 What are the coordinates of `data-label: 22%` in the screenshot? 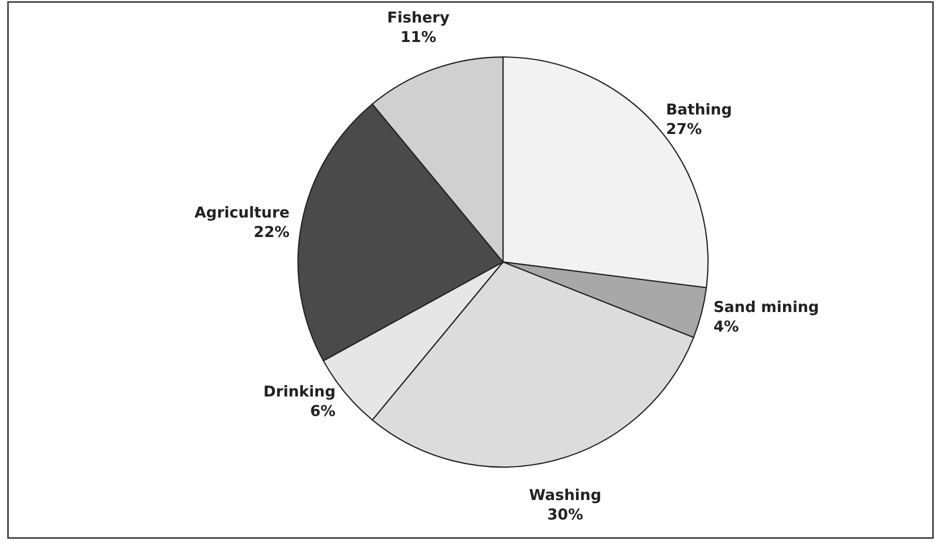 It's located at (272, 231).